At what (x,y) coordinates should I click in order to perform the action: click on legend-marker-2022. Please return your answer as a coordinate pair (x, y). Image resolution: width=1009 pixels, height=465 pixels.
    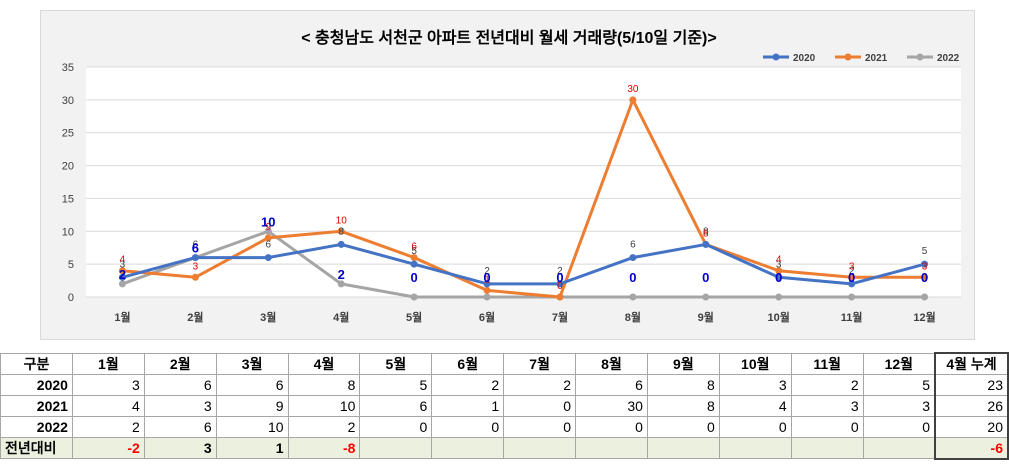
    Looking at the image, I should click on (920, 57).